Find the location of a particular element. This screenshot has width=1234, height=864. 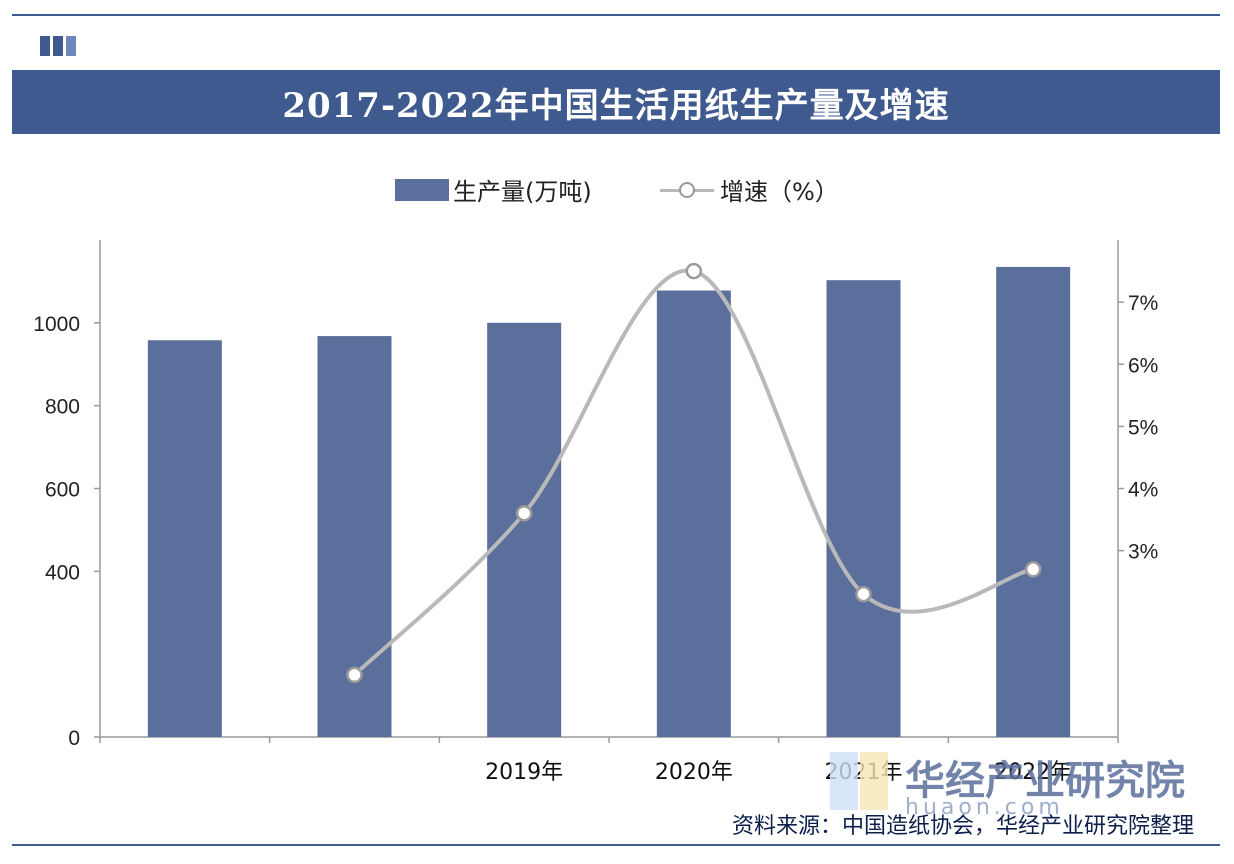

top-rule is located at coordinates (616, 15).